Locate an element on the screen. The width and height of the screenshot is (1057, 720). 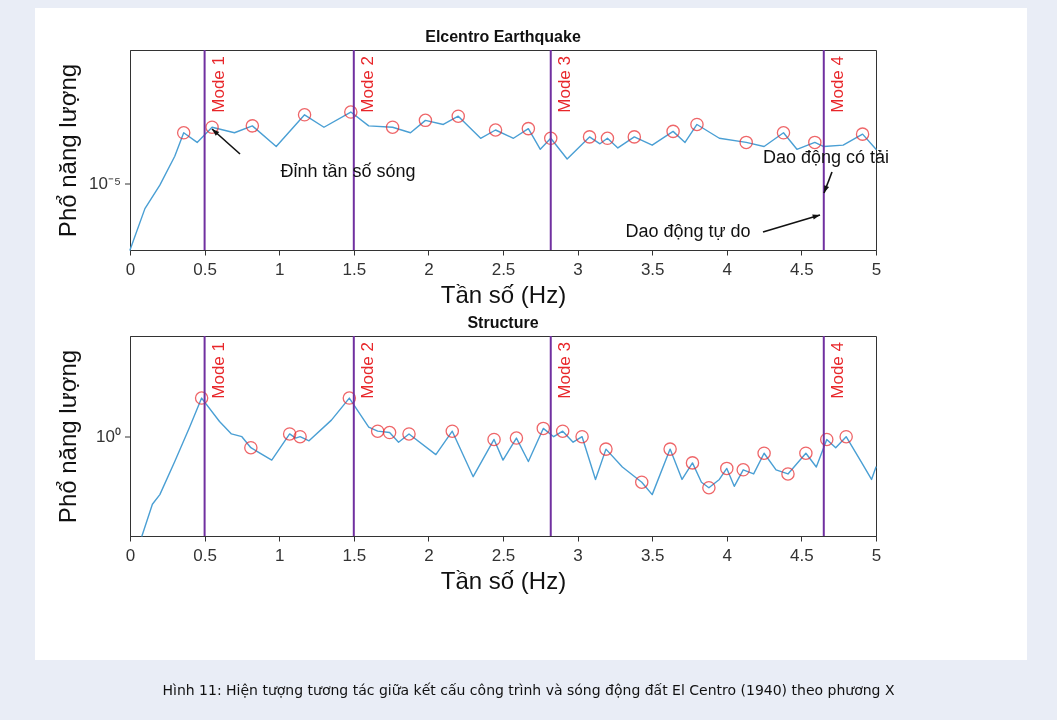
chart-title: Structure is located at coordinates (503, 322).